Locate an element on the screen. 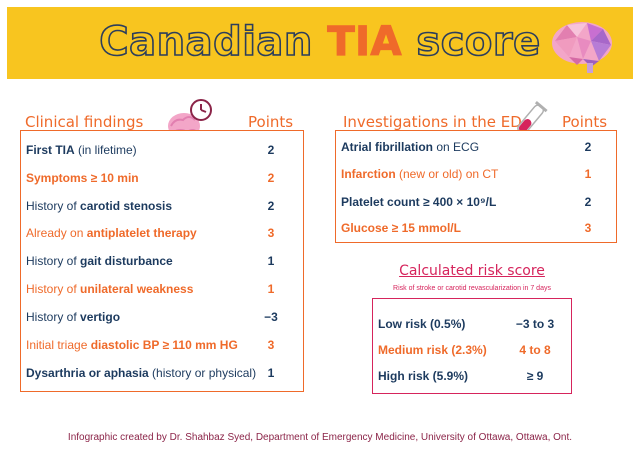 Image resolution: width=640 pixels, height=450 pixels. row-bold: diastolic BP ≥ 110 mm HG is located at coordinates (164, 345).